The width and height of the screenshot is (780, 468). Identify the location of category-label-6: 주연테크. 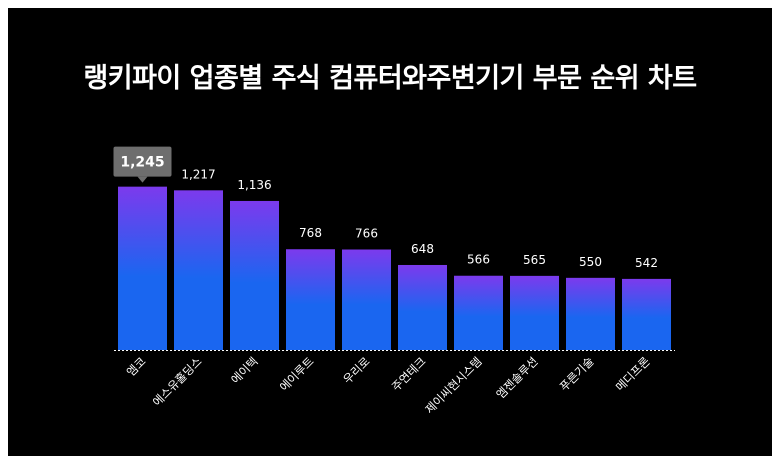
(409, 374).